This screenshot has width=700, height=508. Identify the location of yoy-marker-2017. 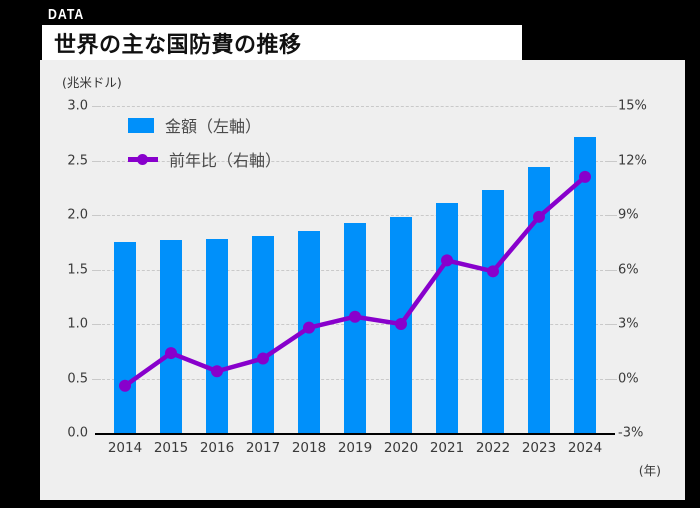
(263, 358).